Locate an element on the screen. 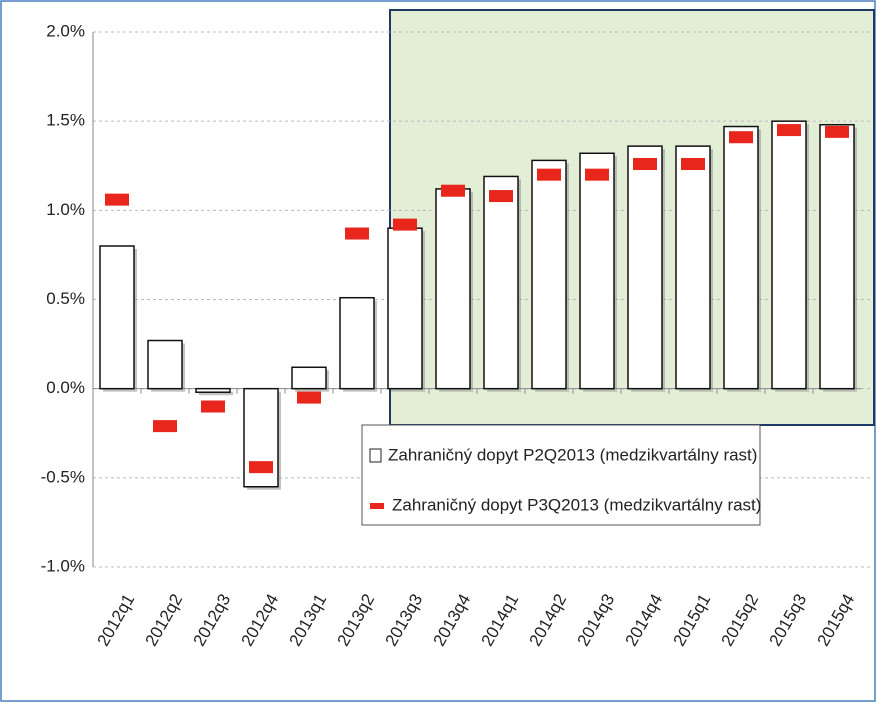  y-tick-label: -0.5% is located at coordinates (63, 476).